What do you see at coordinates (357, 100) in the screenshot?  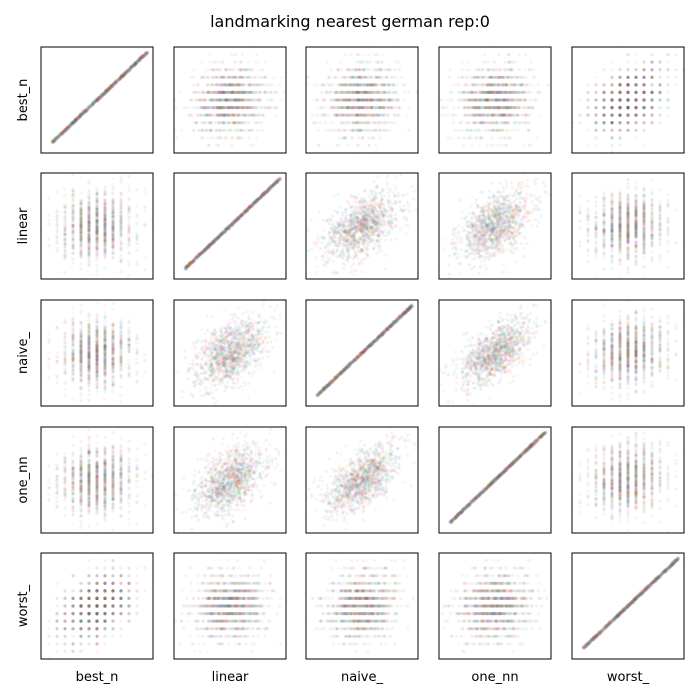 I see `panel-best_n-vs-naive_` at bounding box center [357, 100].